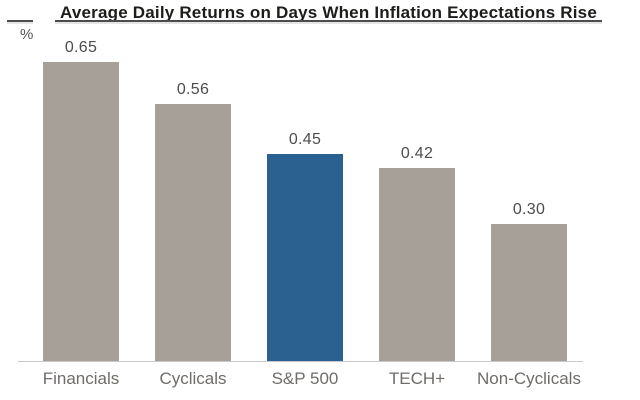 Image resolution: width=640 pixels, height=400 pixels. What do you see at coordinates (20, 21) in the screenshot?
I see `title-rule-left-segment` at bounding box center [20, 21].